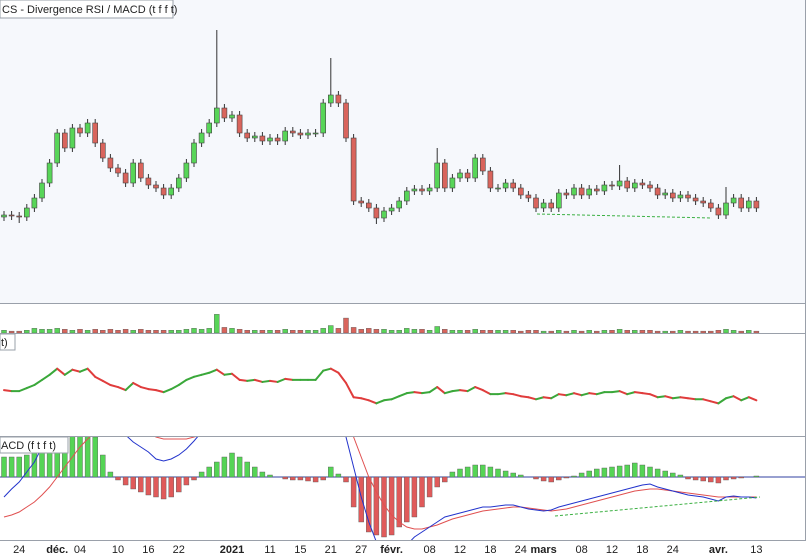 The height and width of the screenshot is (558, 807). Describe the element at coordinates (179, 550) in the screenshot. I see `x-tick-label: 22` at that location.